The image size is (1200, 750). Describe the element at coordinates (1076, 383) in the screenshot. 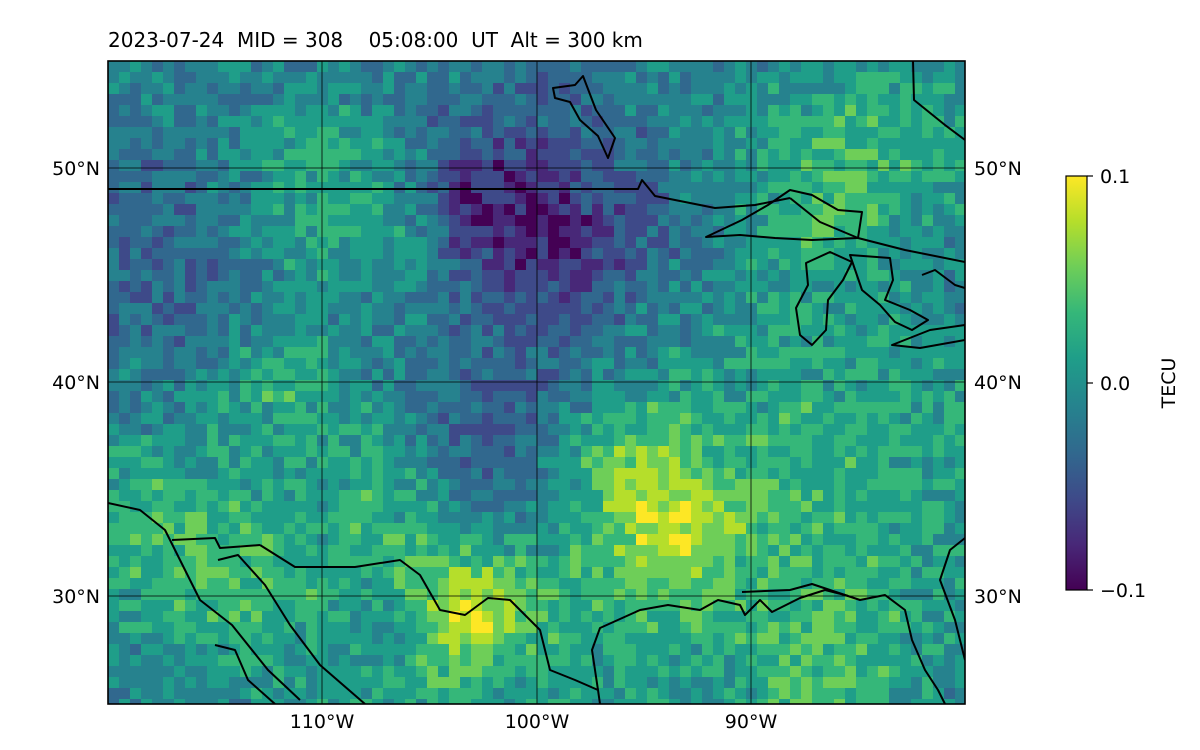

I see `colorbar-gradient` at that location.